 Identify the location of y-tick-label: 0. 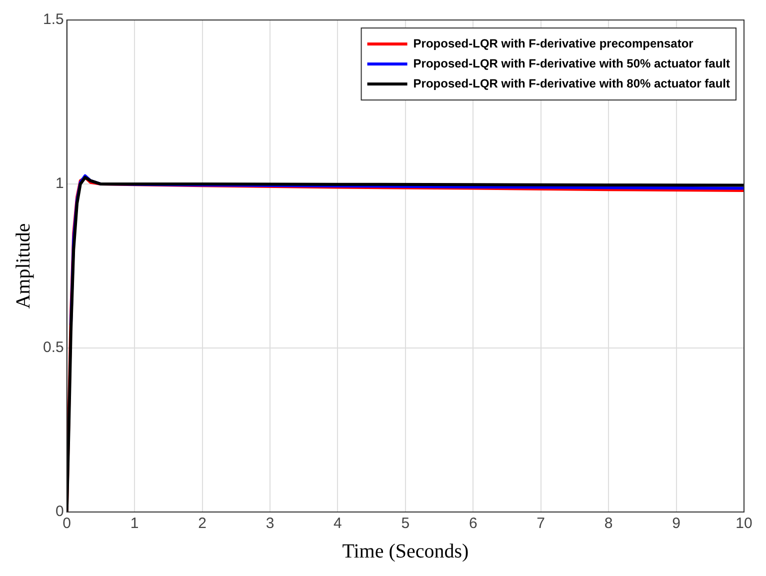
(60, 511).